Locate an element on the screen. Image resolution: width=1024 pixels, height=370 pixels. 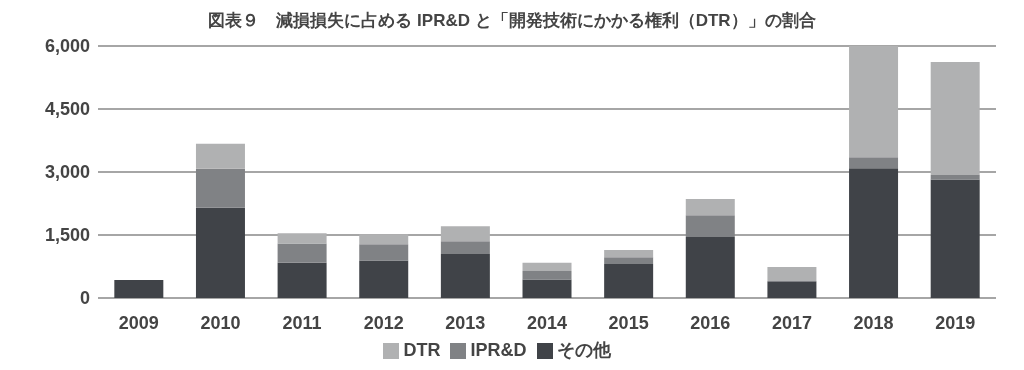
x-tick-label: 2011 is located at coordinates (302, 322).